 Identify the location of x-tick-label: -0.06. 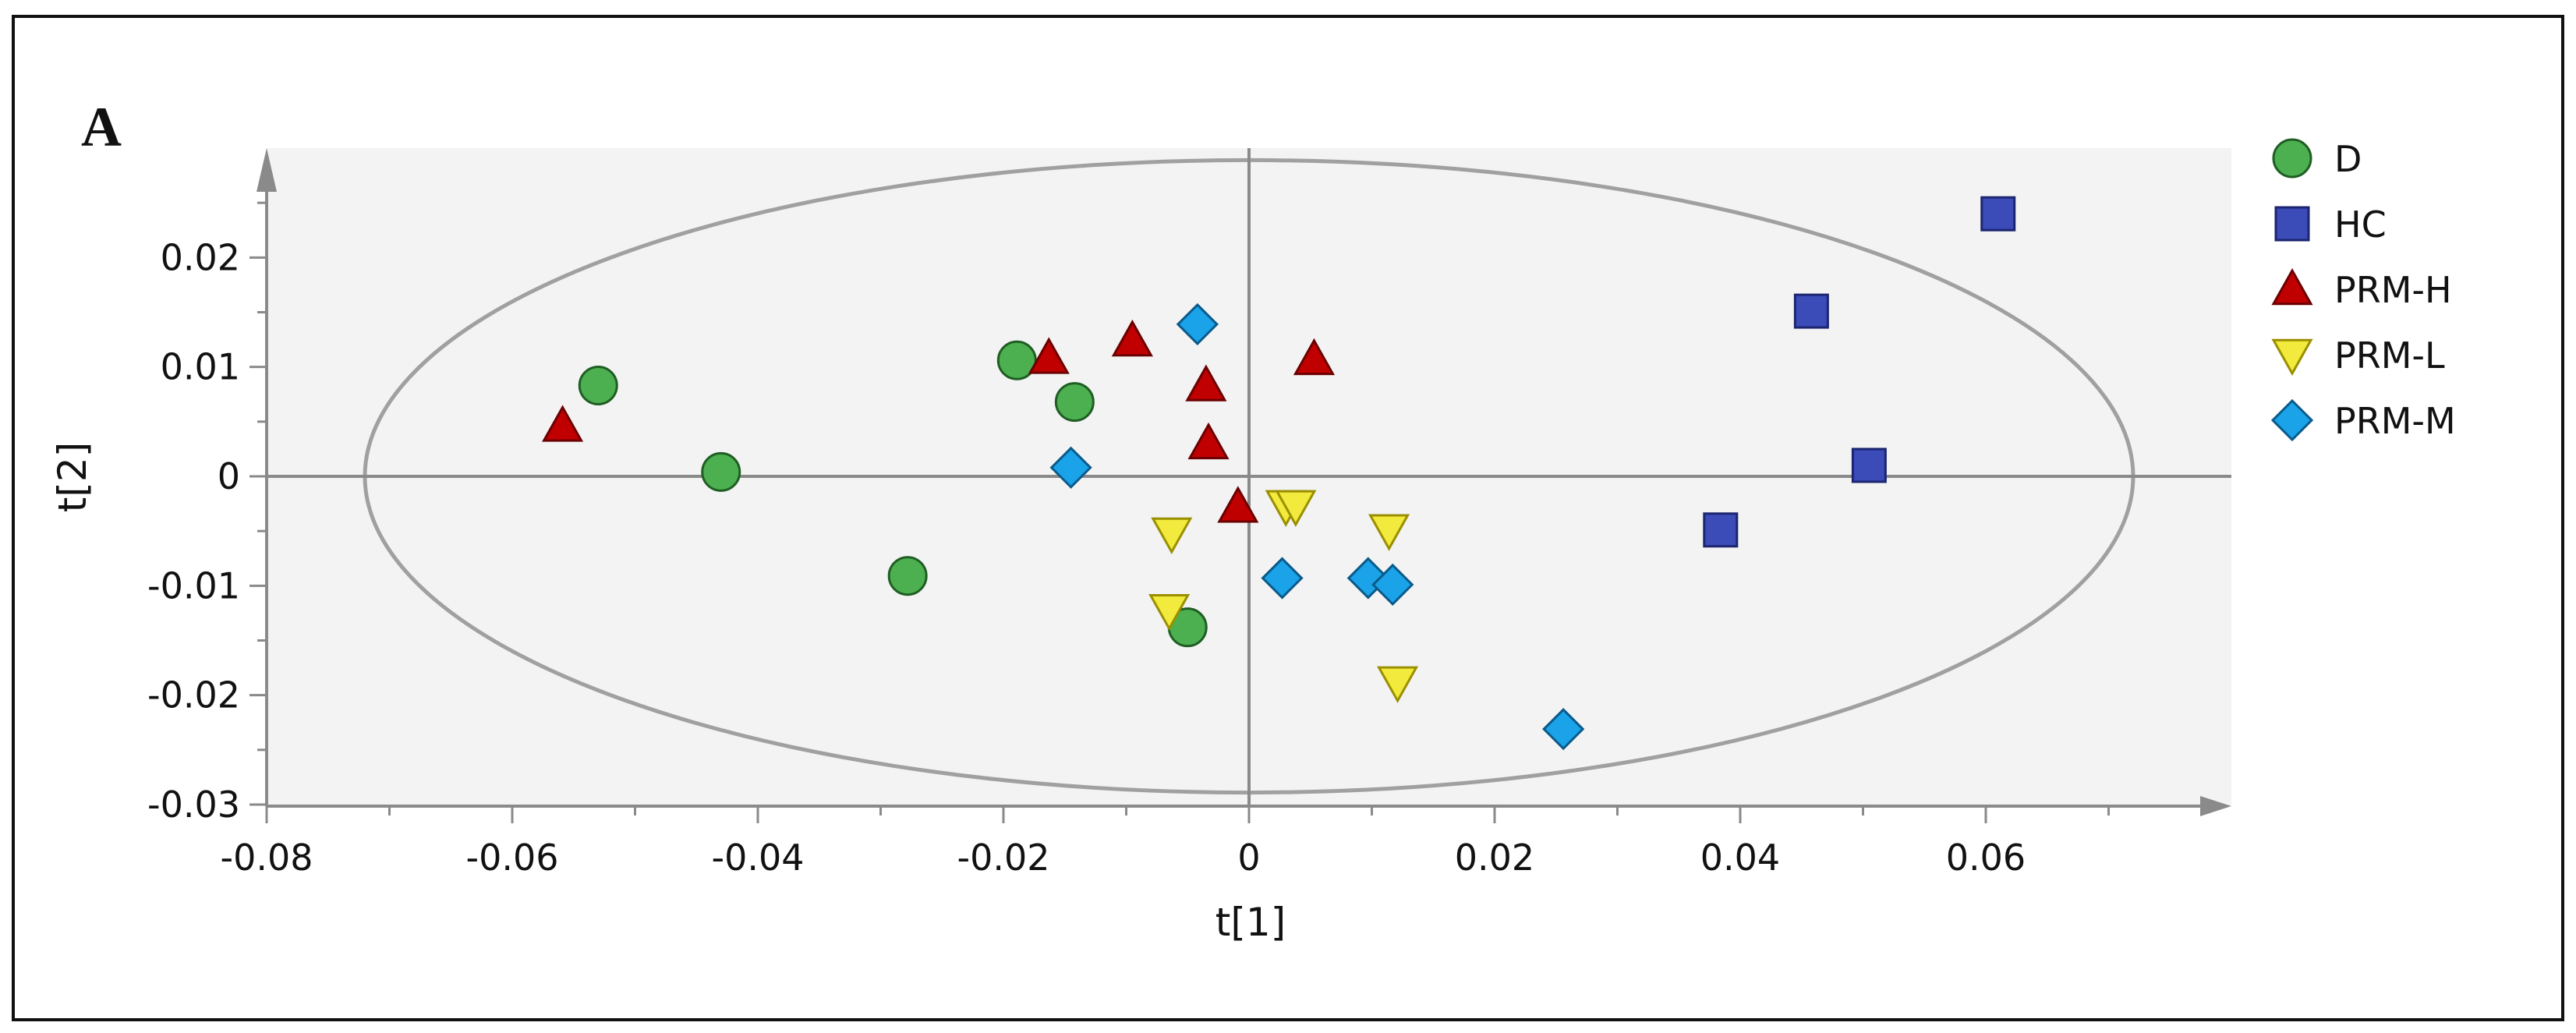
(511, 858).